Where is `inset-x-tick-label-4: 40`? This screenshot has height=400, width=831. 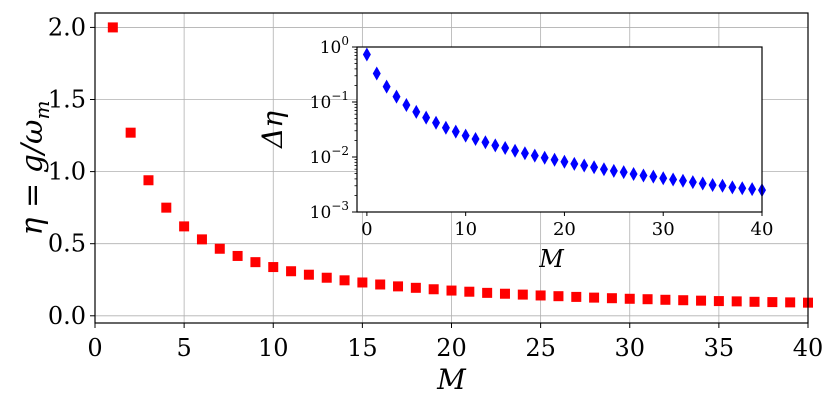
inset-x-tick-label-4: 40 is located at coordinates (762, 229).